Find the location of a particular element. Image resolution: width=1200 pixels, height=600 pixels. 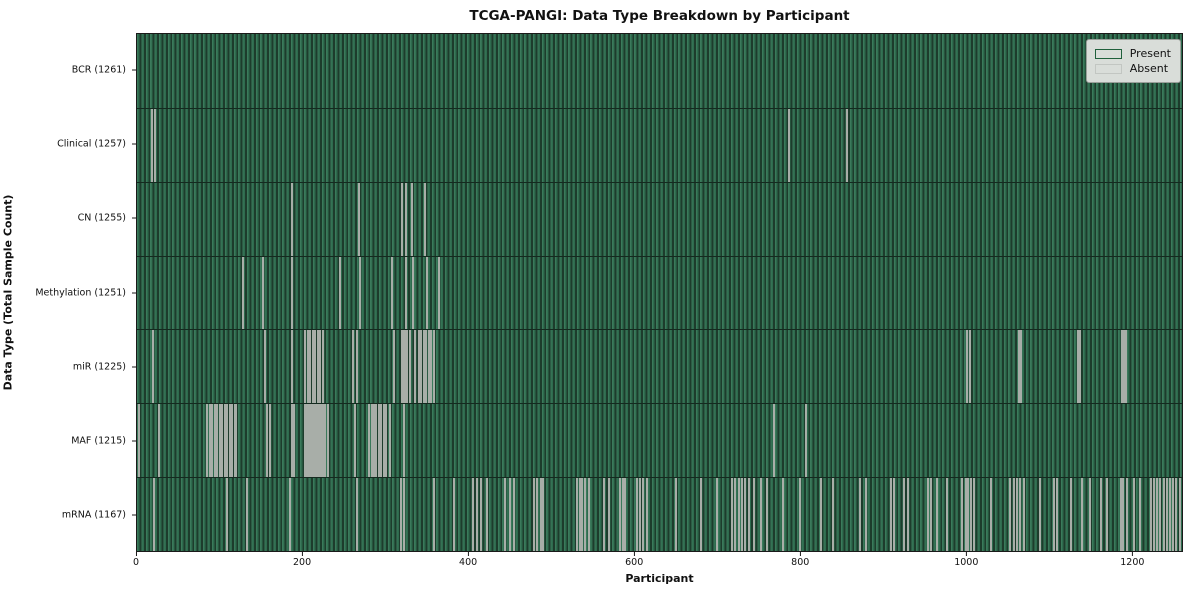

y-tick-label: Clinical (1257) is located at coordinates (91, 144).